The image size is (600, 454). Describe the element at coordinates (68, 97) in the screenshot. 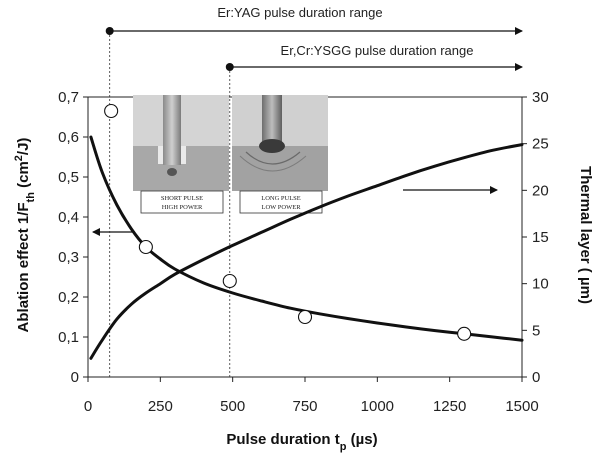

I see `y-left-tick-label: 0,7` at that location.